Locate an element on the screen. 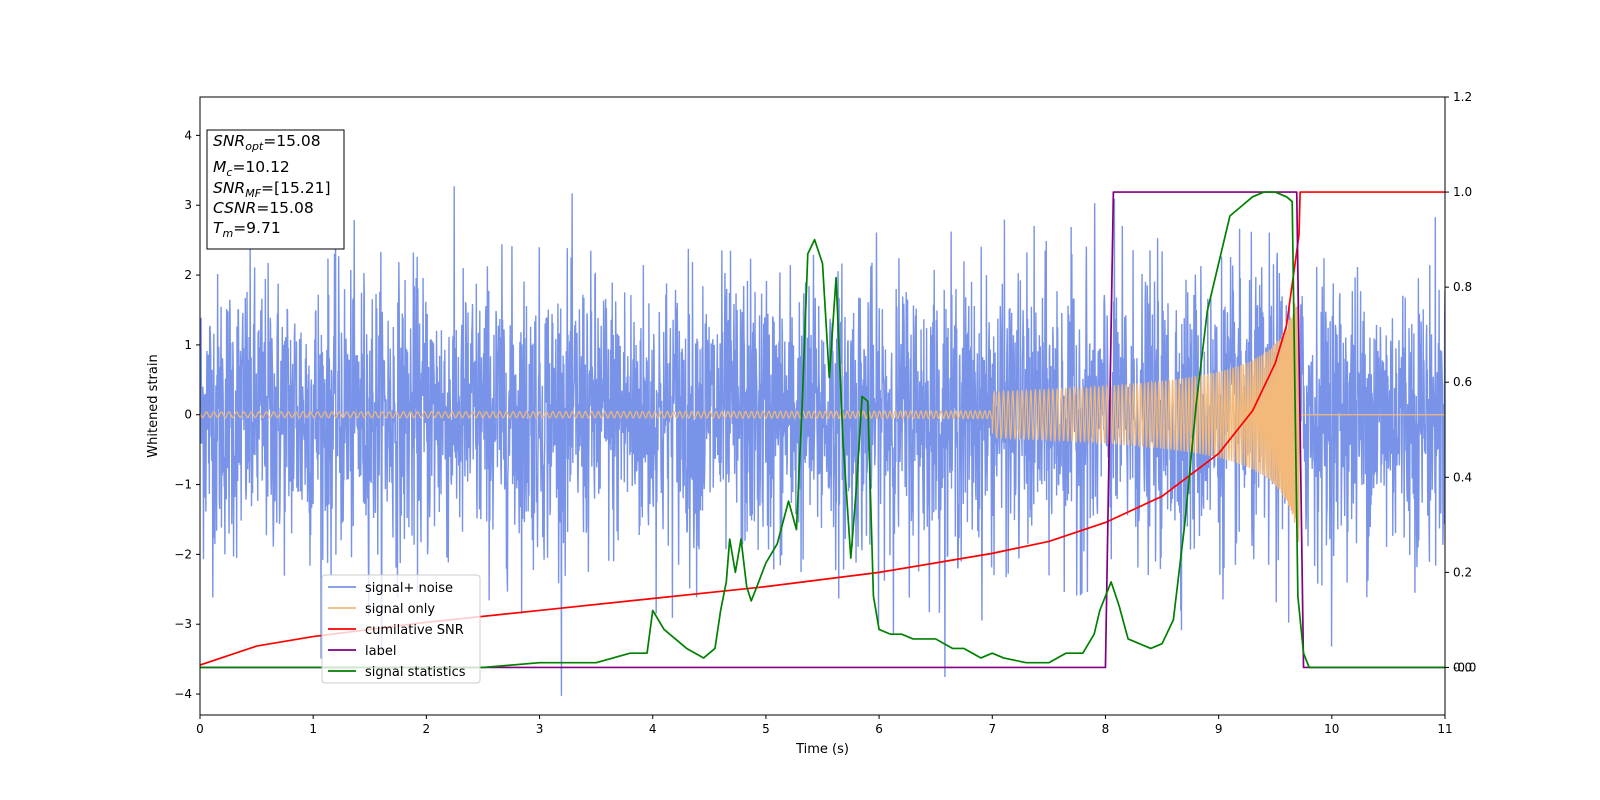 The image size is (1600, 800). x-tick-label: 7 is located at coordinates (992, 729).